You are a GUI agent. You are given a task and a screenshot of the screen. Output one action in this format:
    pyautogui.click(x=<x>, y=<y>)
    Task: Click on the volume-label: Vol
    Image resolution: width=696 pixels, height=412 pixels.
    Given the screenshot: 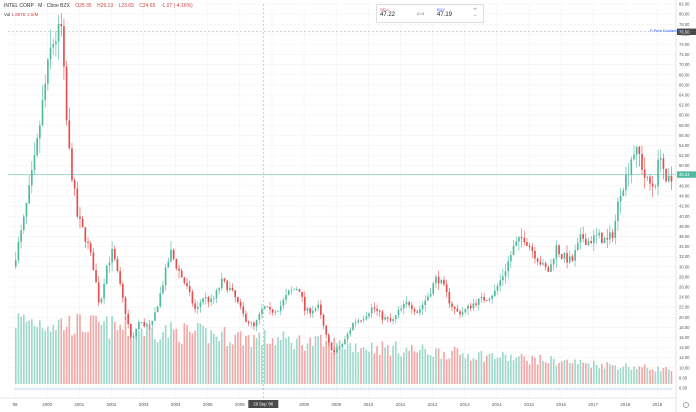 What is the action you would take?
    pyautogui.click(x=7, y=14)
    